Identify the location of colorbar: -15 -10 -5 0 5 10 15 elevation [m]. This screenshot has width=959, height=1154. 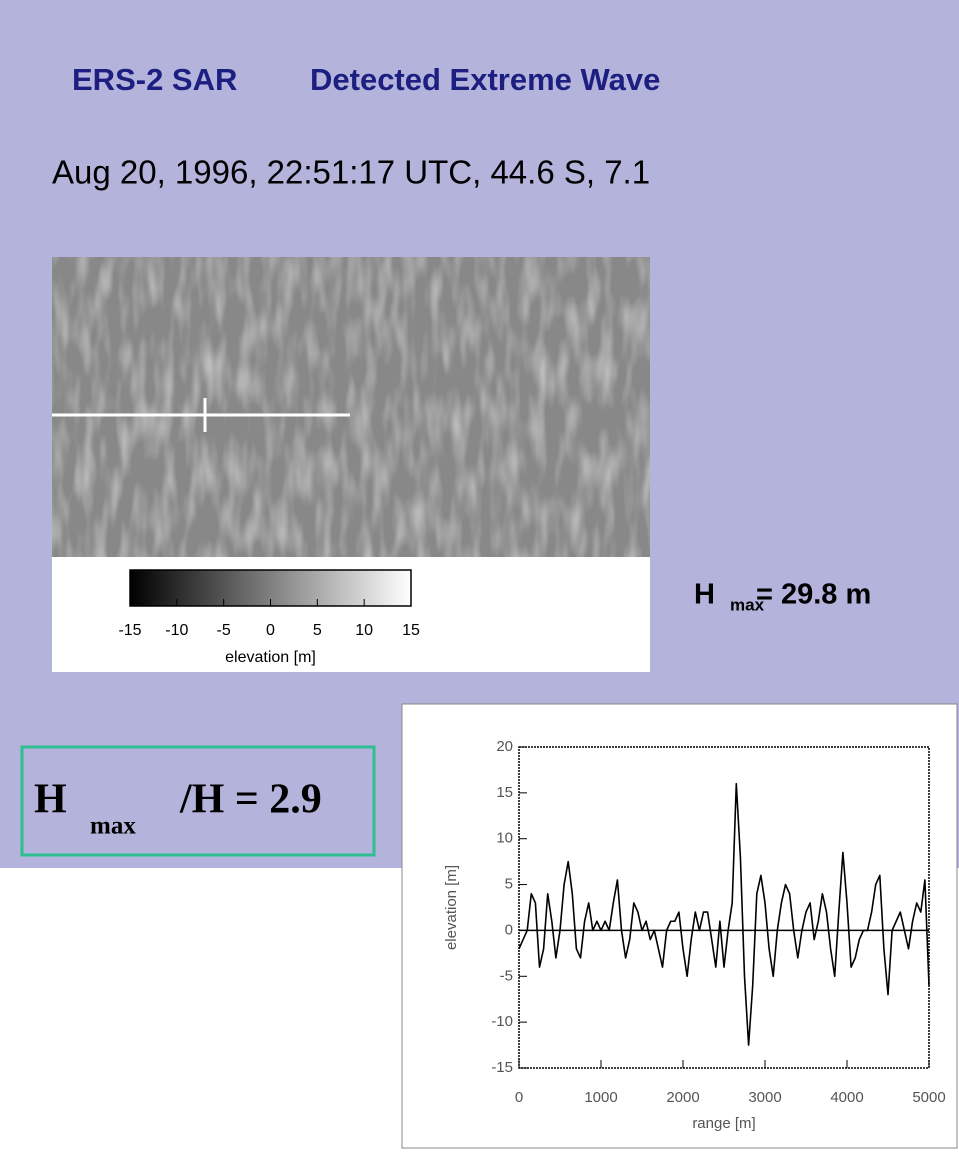
(269, 617).